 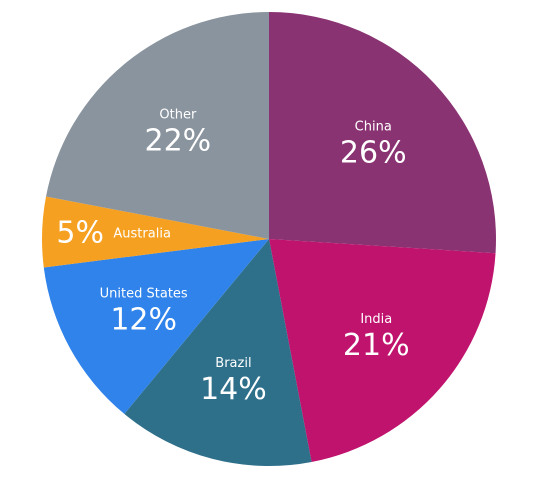 What do you see at coordinates (144, 293) in the screenshot?
I see `slice-label: United States` at bounding box center [144, 293].